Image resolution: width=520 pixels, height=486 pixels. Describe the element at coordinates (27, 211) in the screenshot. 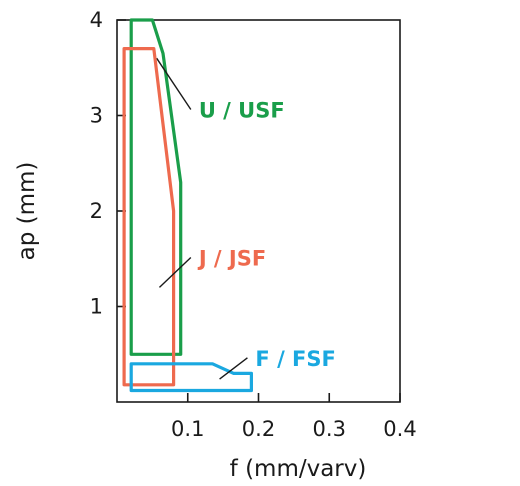

I see `y-axis-title: ap (mm)` at that location.